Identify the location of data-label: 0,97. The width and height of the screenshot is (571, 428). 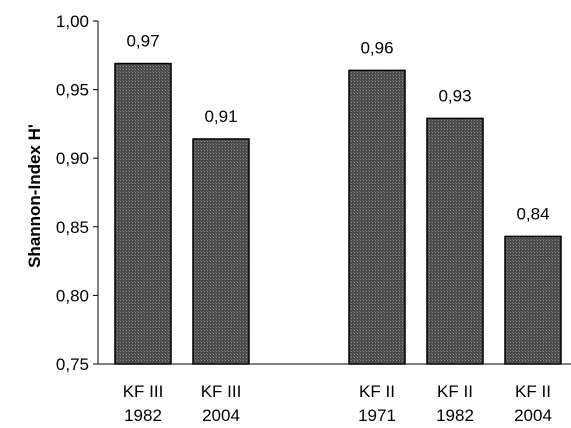
(142, 41).